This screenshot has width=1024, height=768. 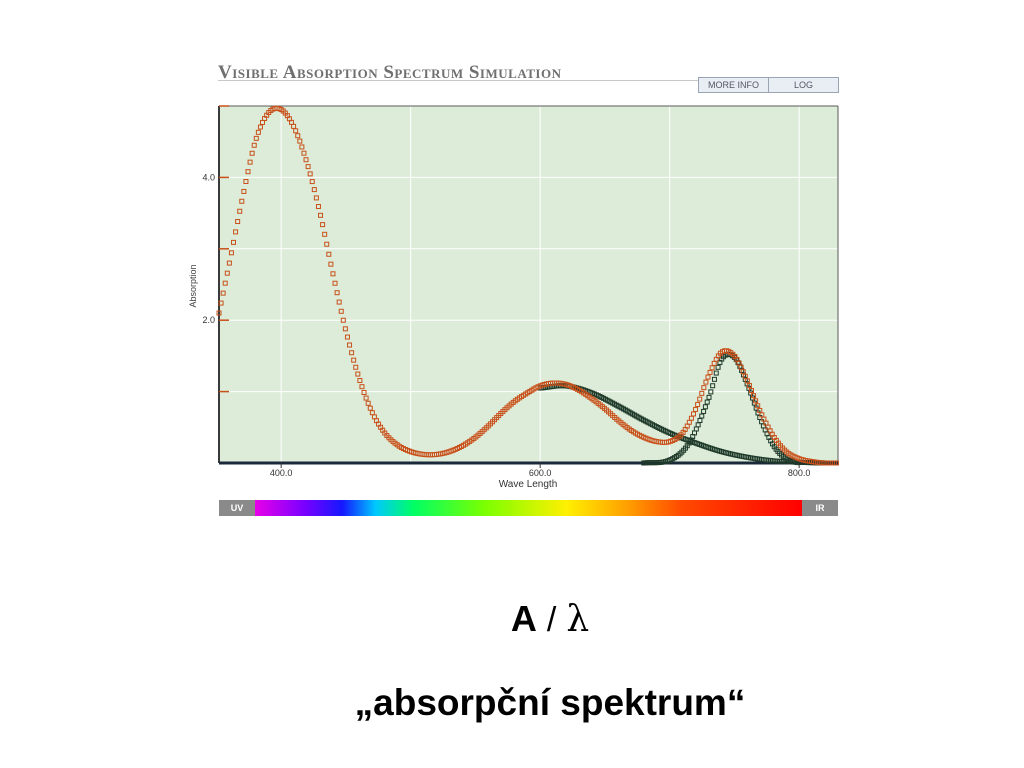 I want to click on x-axis-label: Wave Length, so click(x=528, y=484).